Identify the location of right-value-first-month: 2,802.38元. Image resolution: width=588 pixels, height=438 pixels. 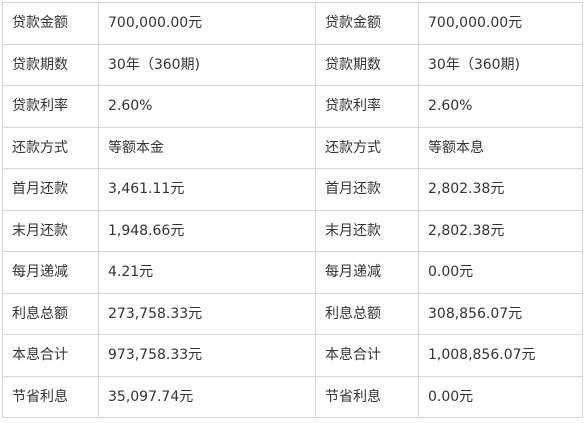
(500, 189).